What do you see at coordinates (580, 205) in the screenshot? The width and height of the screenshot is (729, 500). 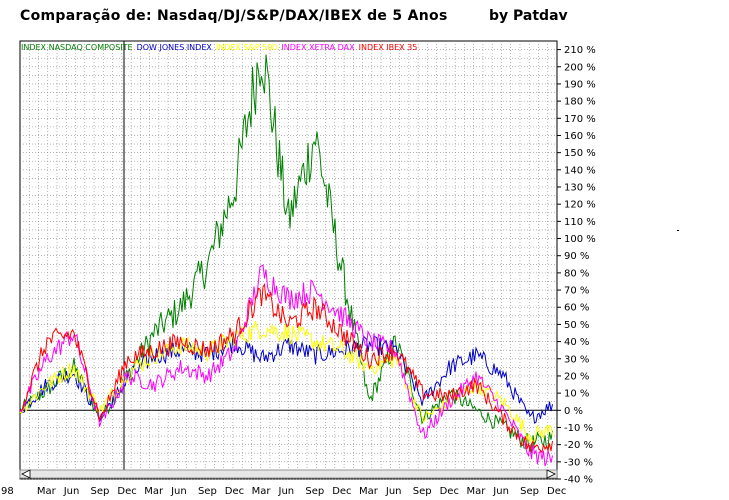 I see `y-tick-label: 120 %` at bounding box center [580, 205].